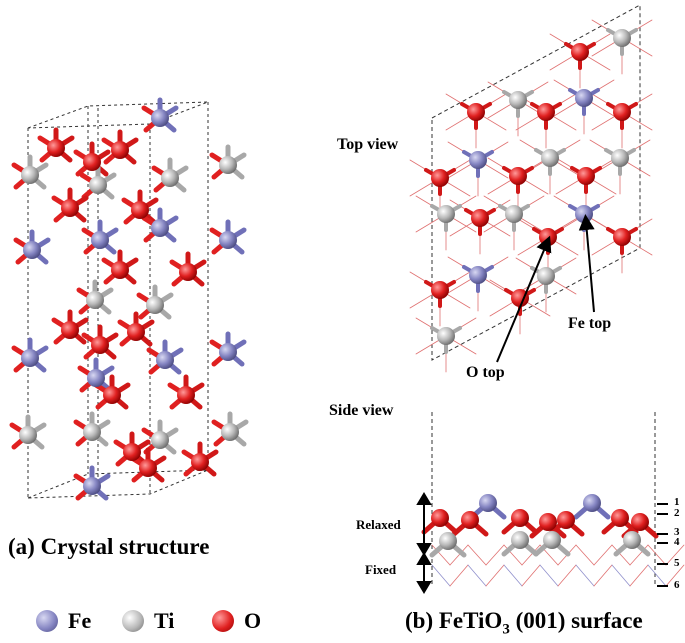 The height and width of the screenshot is (643, 685). Describe the element at coordinates (361, 410) in the screenshot. I see `side-view-label: Side view` at that location.